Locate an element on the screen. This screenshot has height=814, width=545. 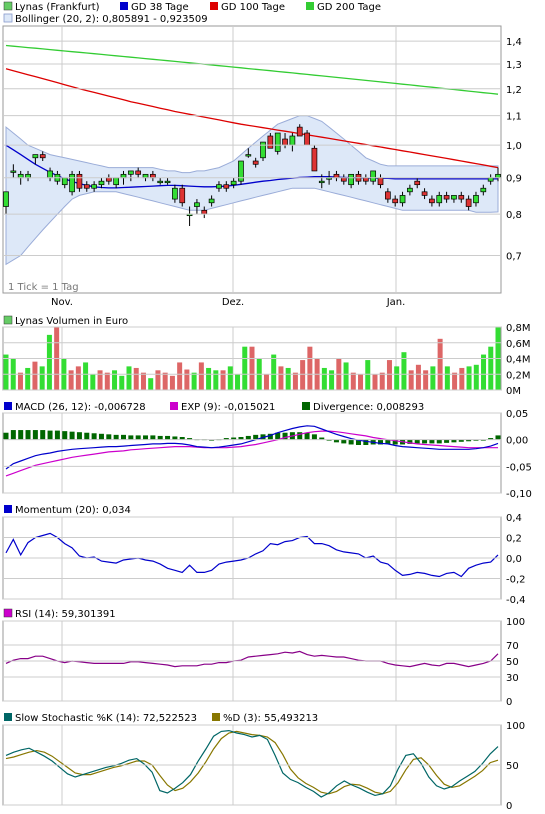
y-tick-label-1: 50 is located at coordinates (512, 766).